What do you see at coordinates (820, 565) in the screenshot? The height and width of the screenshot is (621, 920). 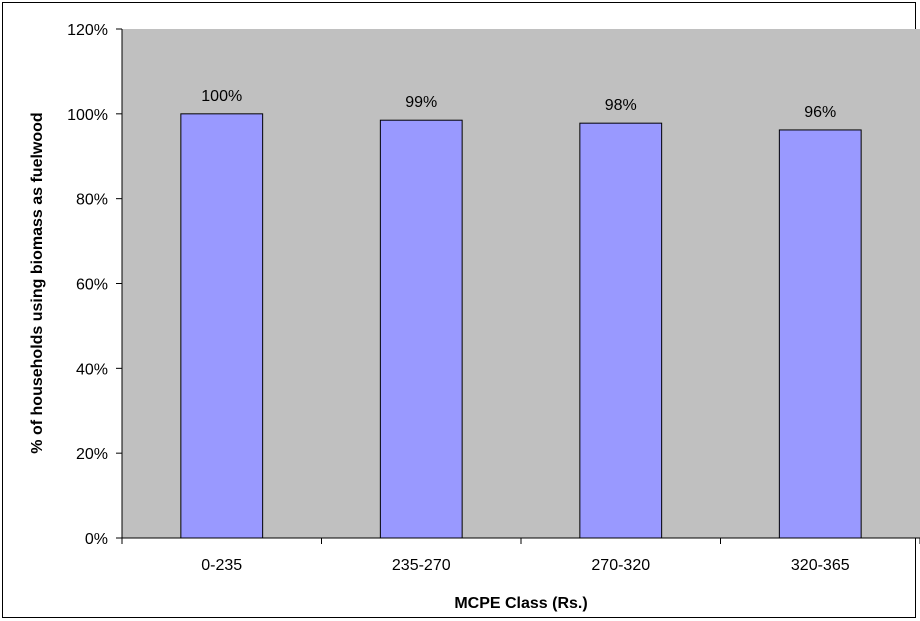 I see `x-tick-label: 320-365` at bounding box center [820, 565].